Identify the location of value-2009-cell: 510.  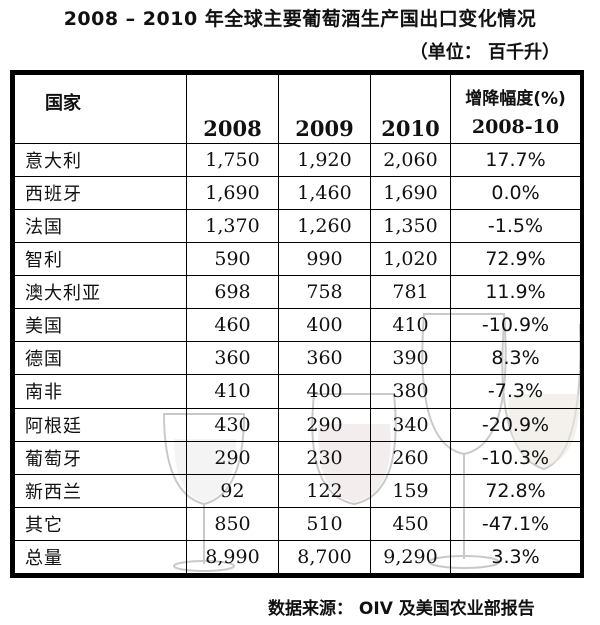
(324, 523).